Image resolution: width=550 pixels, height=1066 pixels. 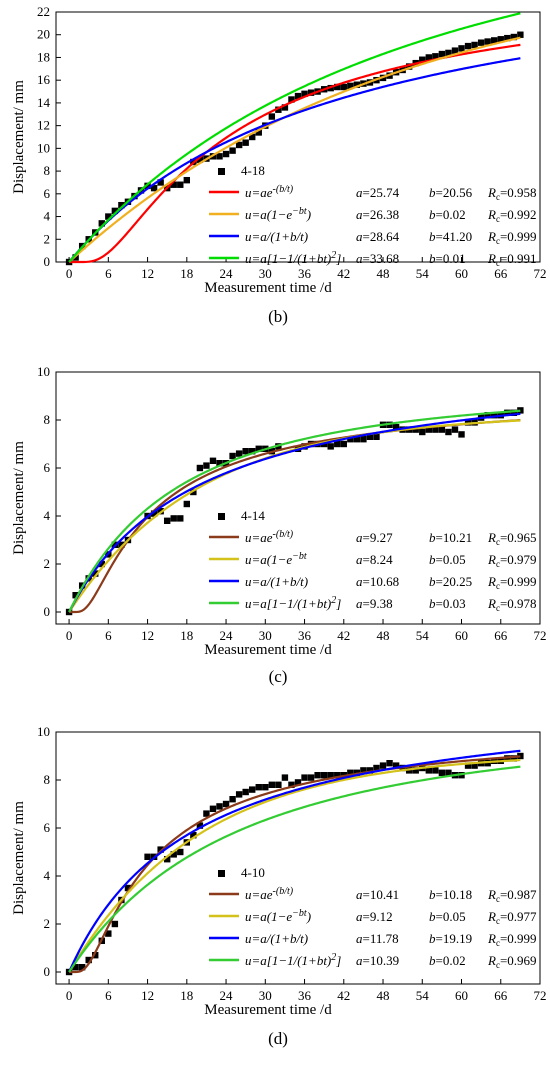 What do you see at coordinates (19, 137) in the screenshot?
I see `y-axis-label: Displacement/ mm` at bounding box center [19, 137].